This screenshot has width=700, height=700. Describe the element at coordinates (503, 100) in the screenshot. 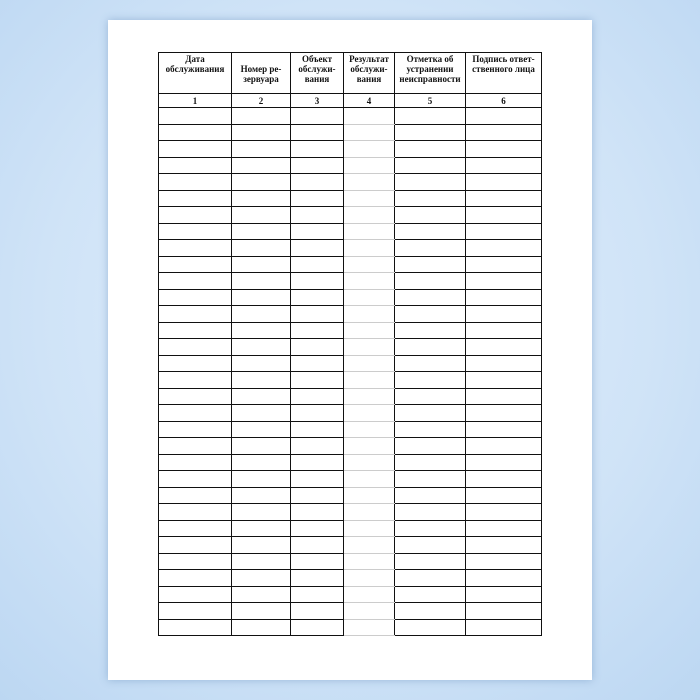

I see `column-number: 6` at that location.